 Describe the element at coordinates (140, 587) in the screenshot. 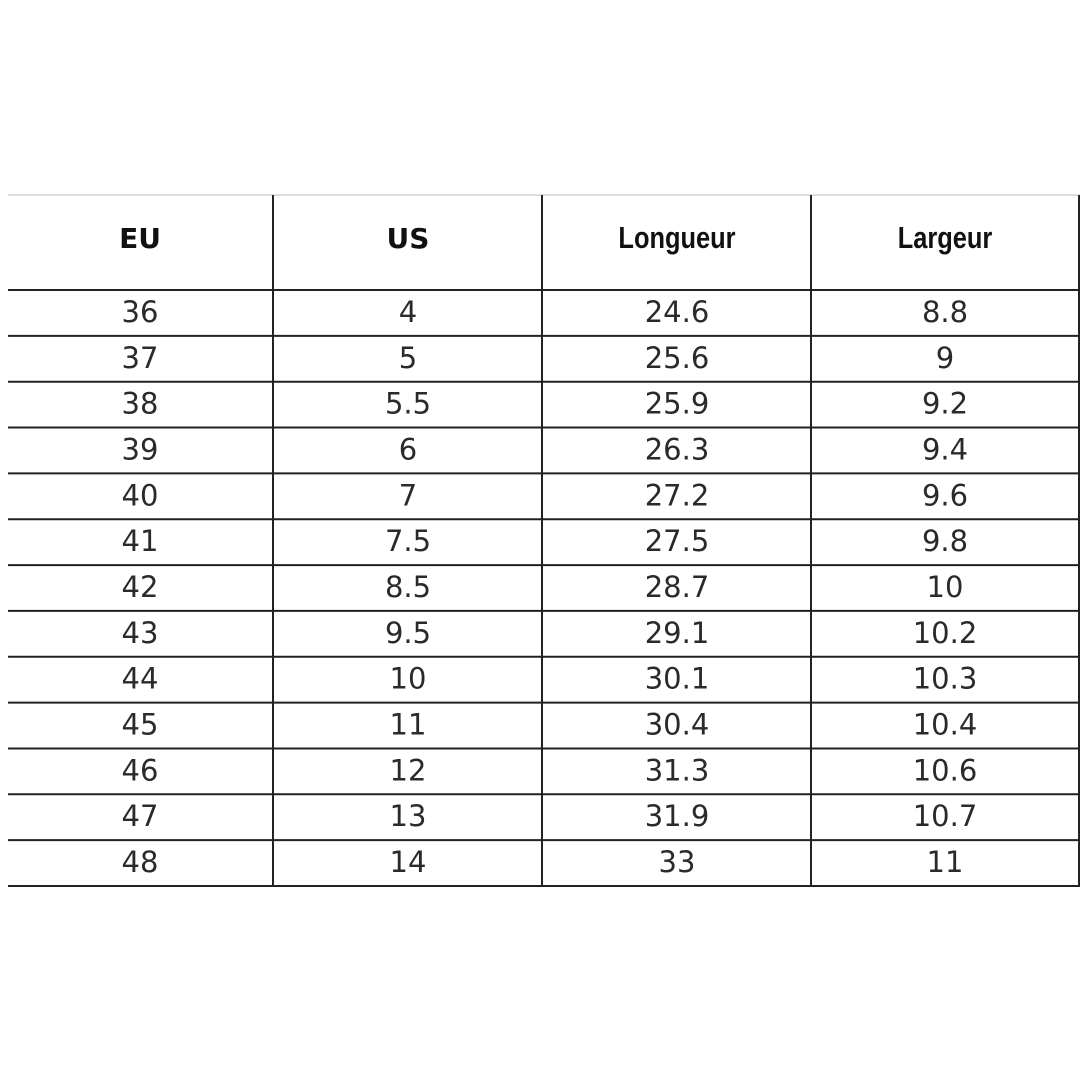

I see `table-cell: 42` at that location.